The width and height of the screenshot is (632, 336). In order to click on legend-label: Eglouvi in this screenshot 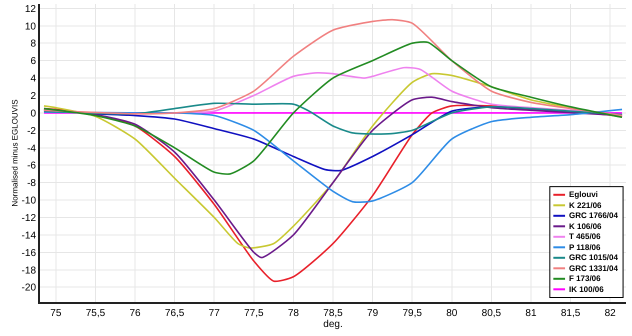, I will do `click(583, 194)`.